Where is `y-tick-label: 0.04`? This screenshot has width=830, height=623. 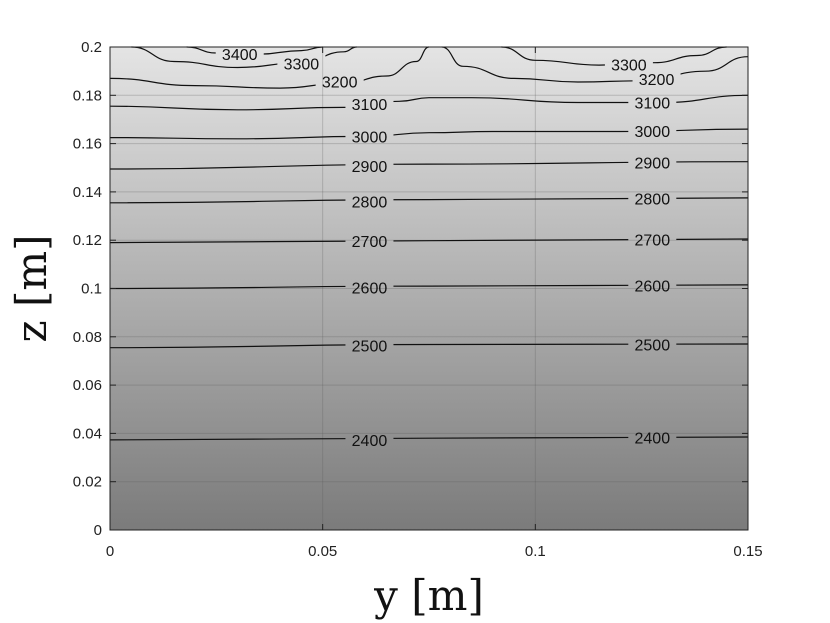
y-tick-label: 0.04 is located at coordinates (87, 433).